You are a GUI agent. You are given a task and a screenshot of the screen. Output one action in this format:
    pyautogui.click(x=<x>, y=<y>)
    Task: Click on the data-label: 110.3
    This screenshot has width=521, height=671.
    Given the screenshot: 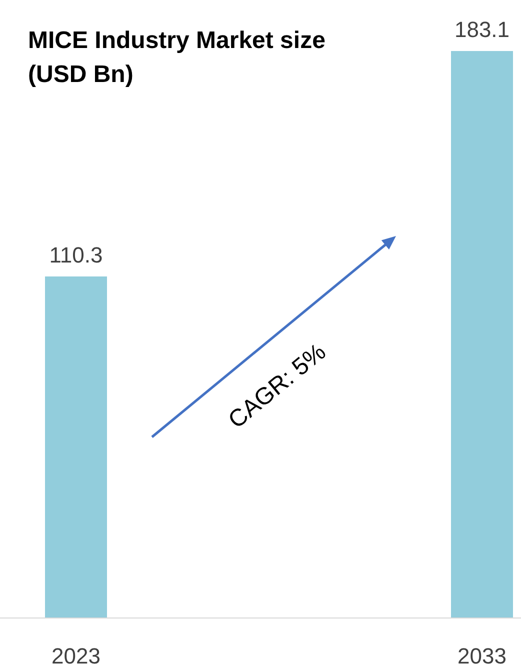 What is the action you would take?
    pyautogui.click(x=76, y=255)
    